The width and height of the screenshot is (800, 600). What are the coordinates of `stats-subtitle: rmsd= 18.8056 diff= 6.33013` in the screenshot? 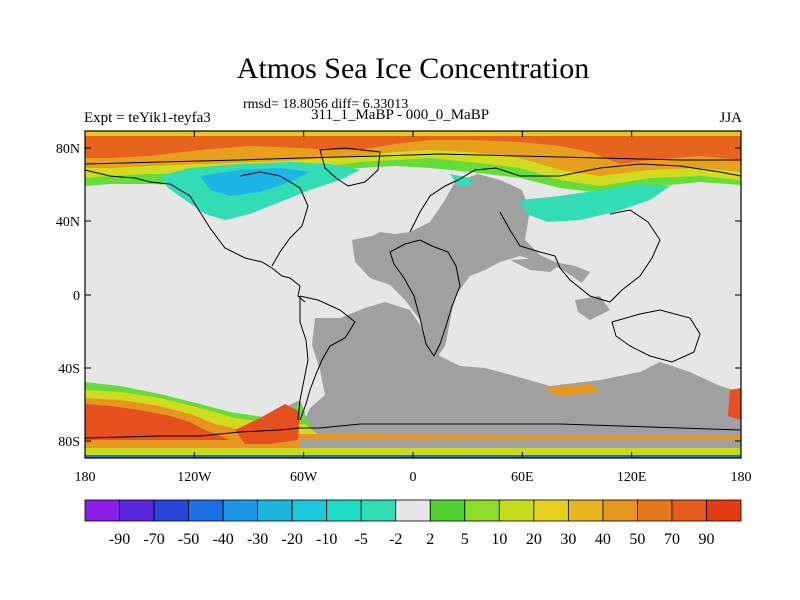 It's located at (326, 104).